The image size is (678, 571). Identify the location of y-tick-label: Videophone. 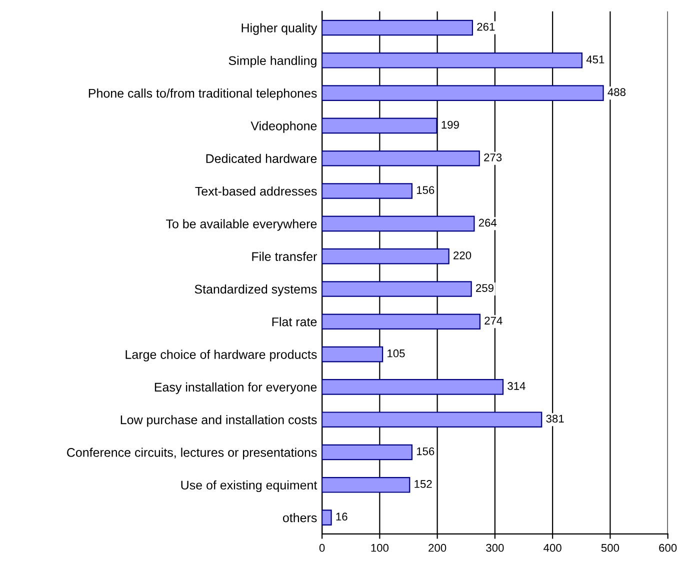
(283, 127).